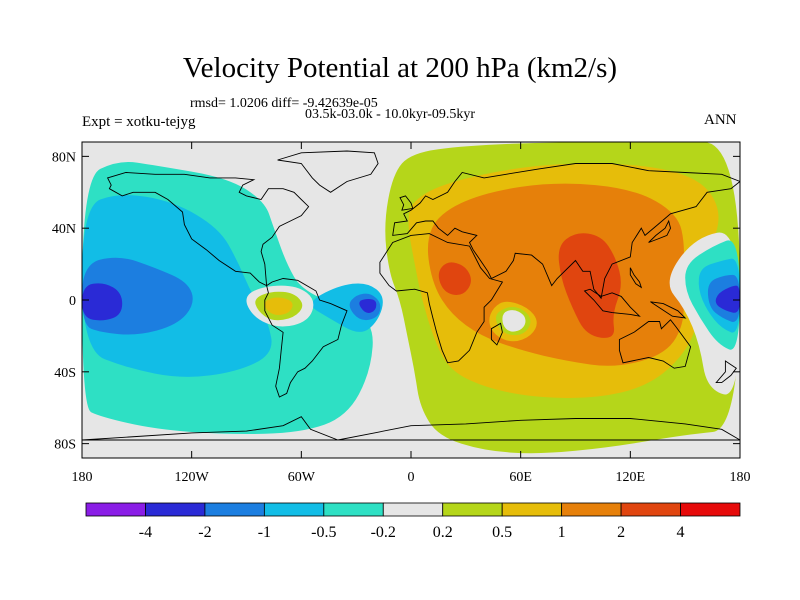 This screenshot has width=800, height=600. What do you see at coordinates (621, 532) in the screenshot?
I see `colorbar-label: 2` at bounding box center [621, 532].